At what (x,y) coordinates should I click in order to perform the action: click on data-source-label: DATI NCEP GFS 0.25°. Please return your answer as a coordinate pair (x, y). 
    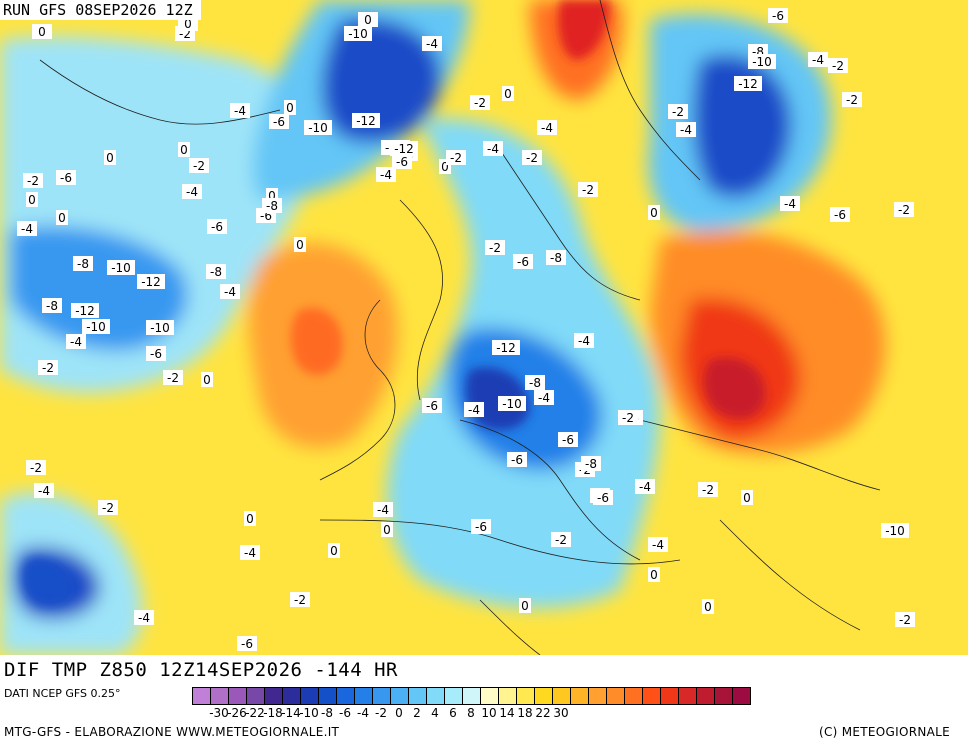
    Looking at the image, I should click on (62, 693).